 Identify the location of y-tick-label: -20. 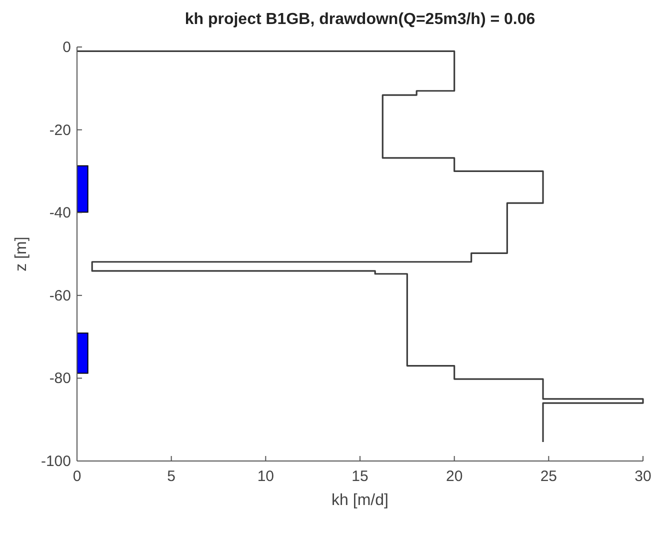
(60, 130).